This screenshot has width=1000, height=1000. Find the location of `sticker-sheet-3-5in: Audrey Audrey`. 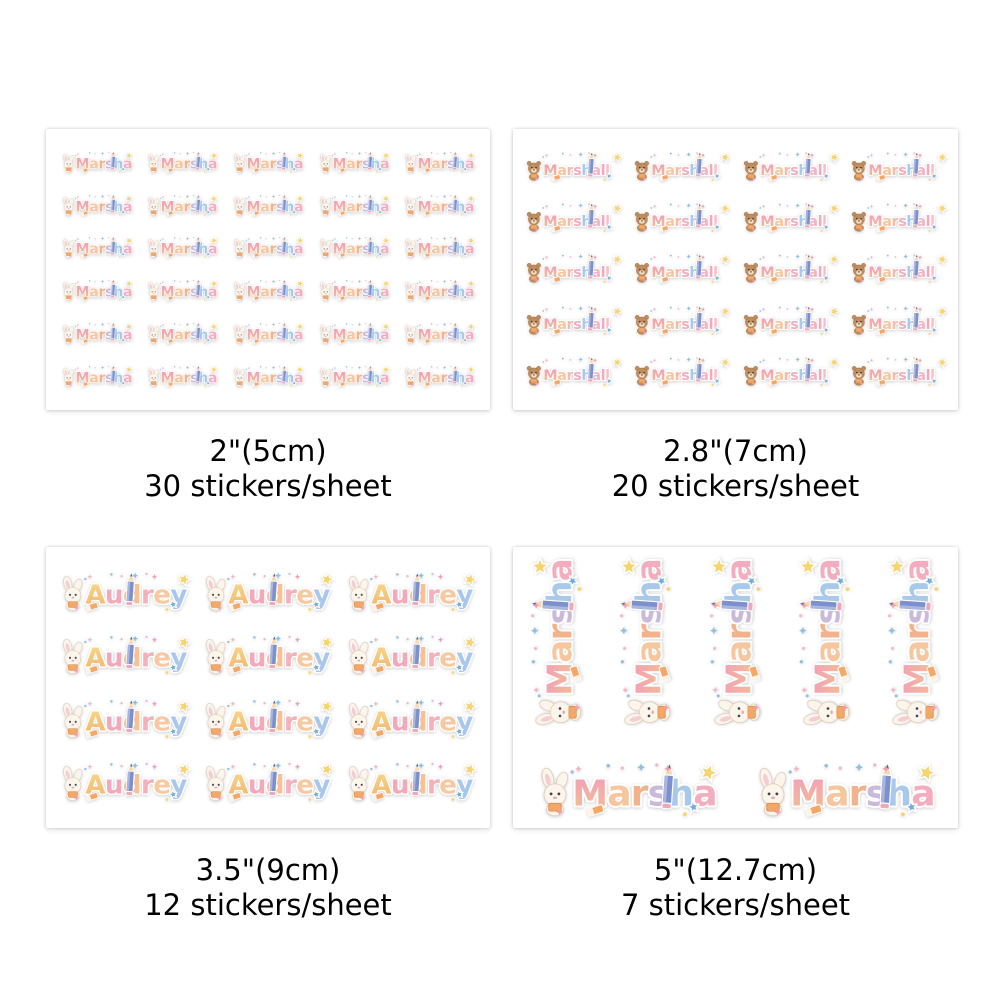

sticker-sheet-3-5in: Audrey Audrey is located at coordinates (268, 687).